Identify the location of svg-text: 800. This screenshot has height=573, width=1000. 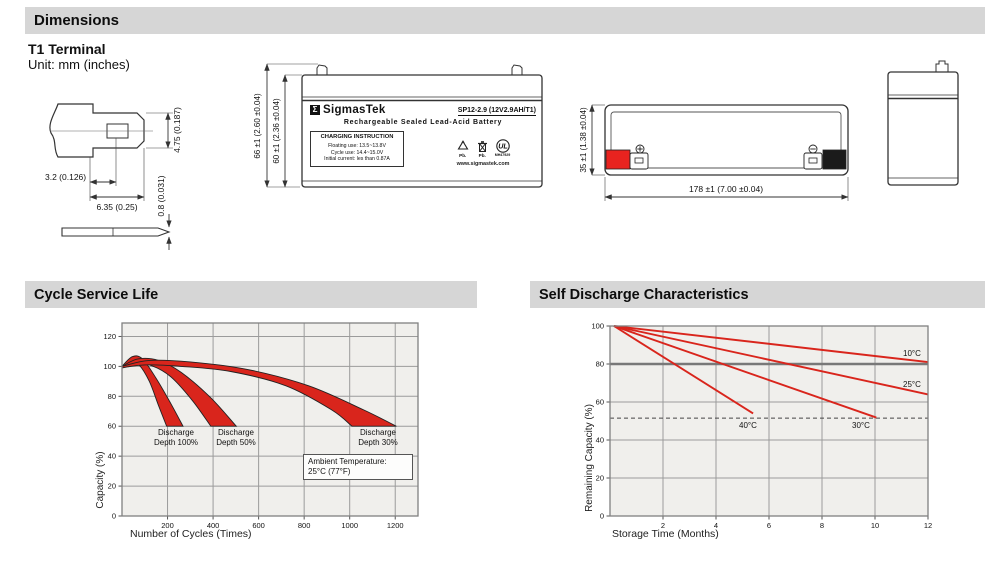
(304, 525).